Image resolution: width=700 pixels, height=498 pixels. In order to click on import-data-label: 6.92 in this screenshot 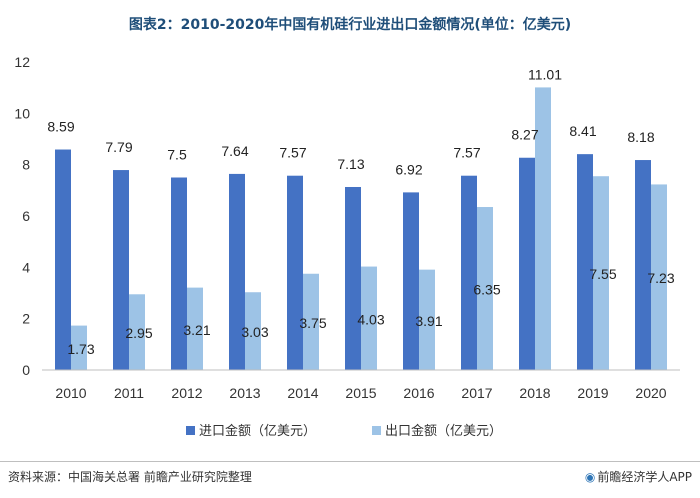, I will do `click(408, 169)`.